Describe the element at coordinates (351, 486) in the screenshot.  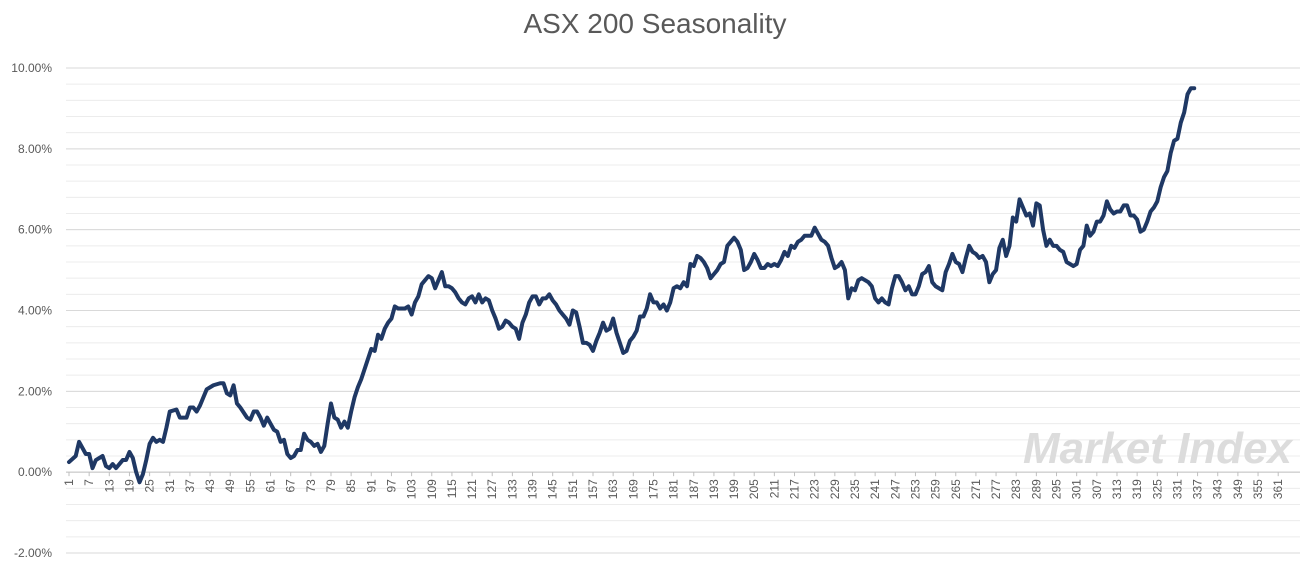
I see `x-tick-label: 85` at that location.